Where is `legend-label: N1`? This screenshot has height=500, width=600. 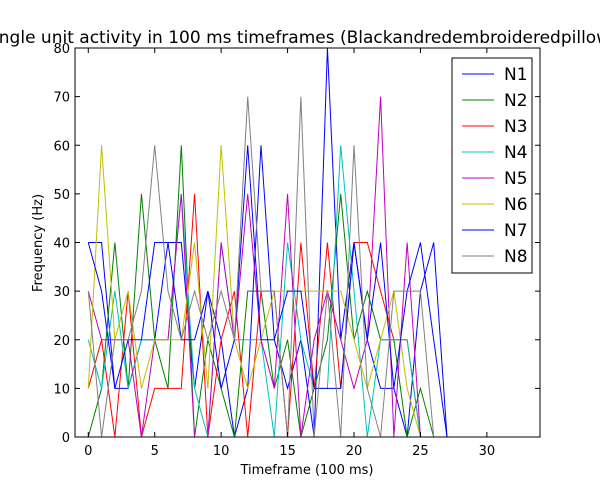 legend-label: N1 is located at coordinates (516, 75).